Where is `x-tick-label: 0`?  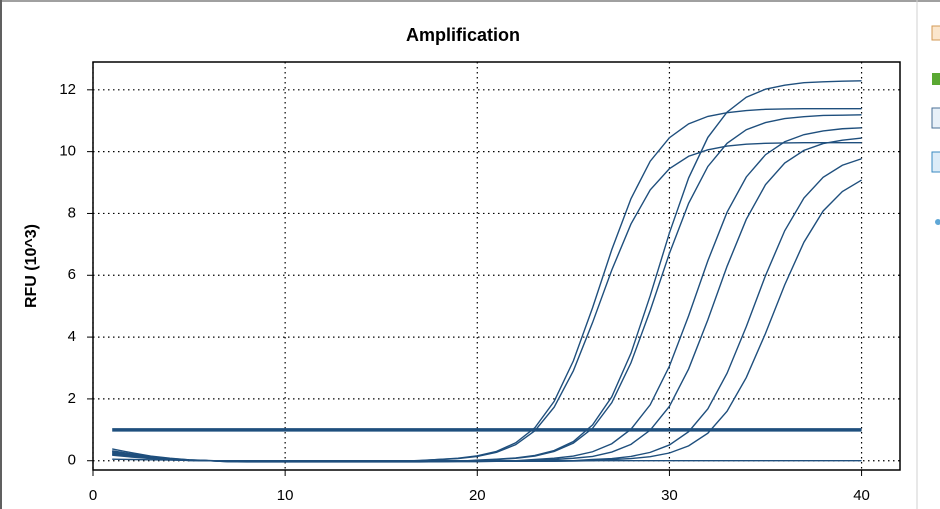
x-tick-label: 0 is located at coordinates (93, 495).